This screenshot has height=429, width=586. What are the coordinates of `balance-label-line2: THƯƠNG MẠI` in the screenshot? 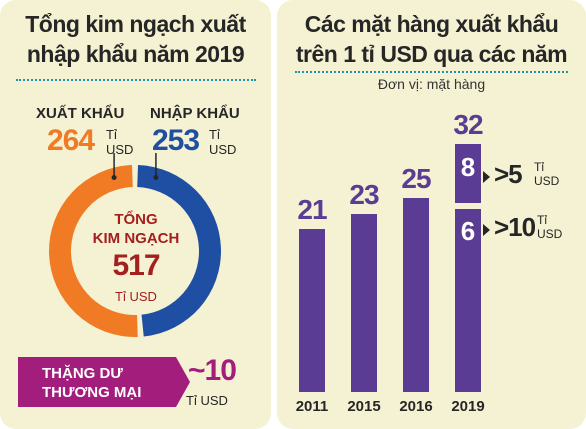 It's located at (92, 392).